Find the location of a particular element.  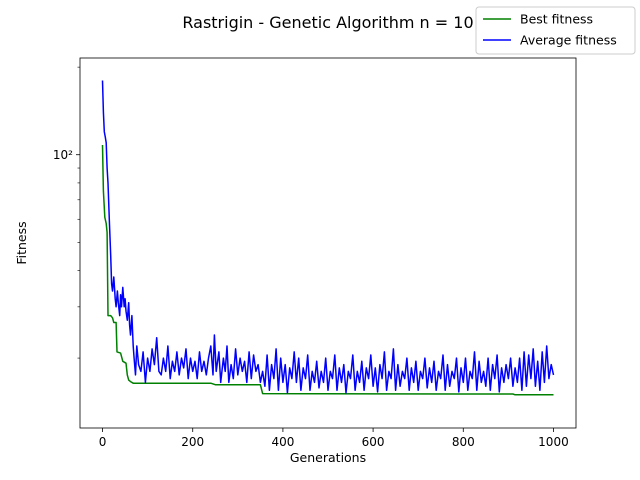

y-tick-layer: 10² is located at coordinates (66, 212).